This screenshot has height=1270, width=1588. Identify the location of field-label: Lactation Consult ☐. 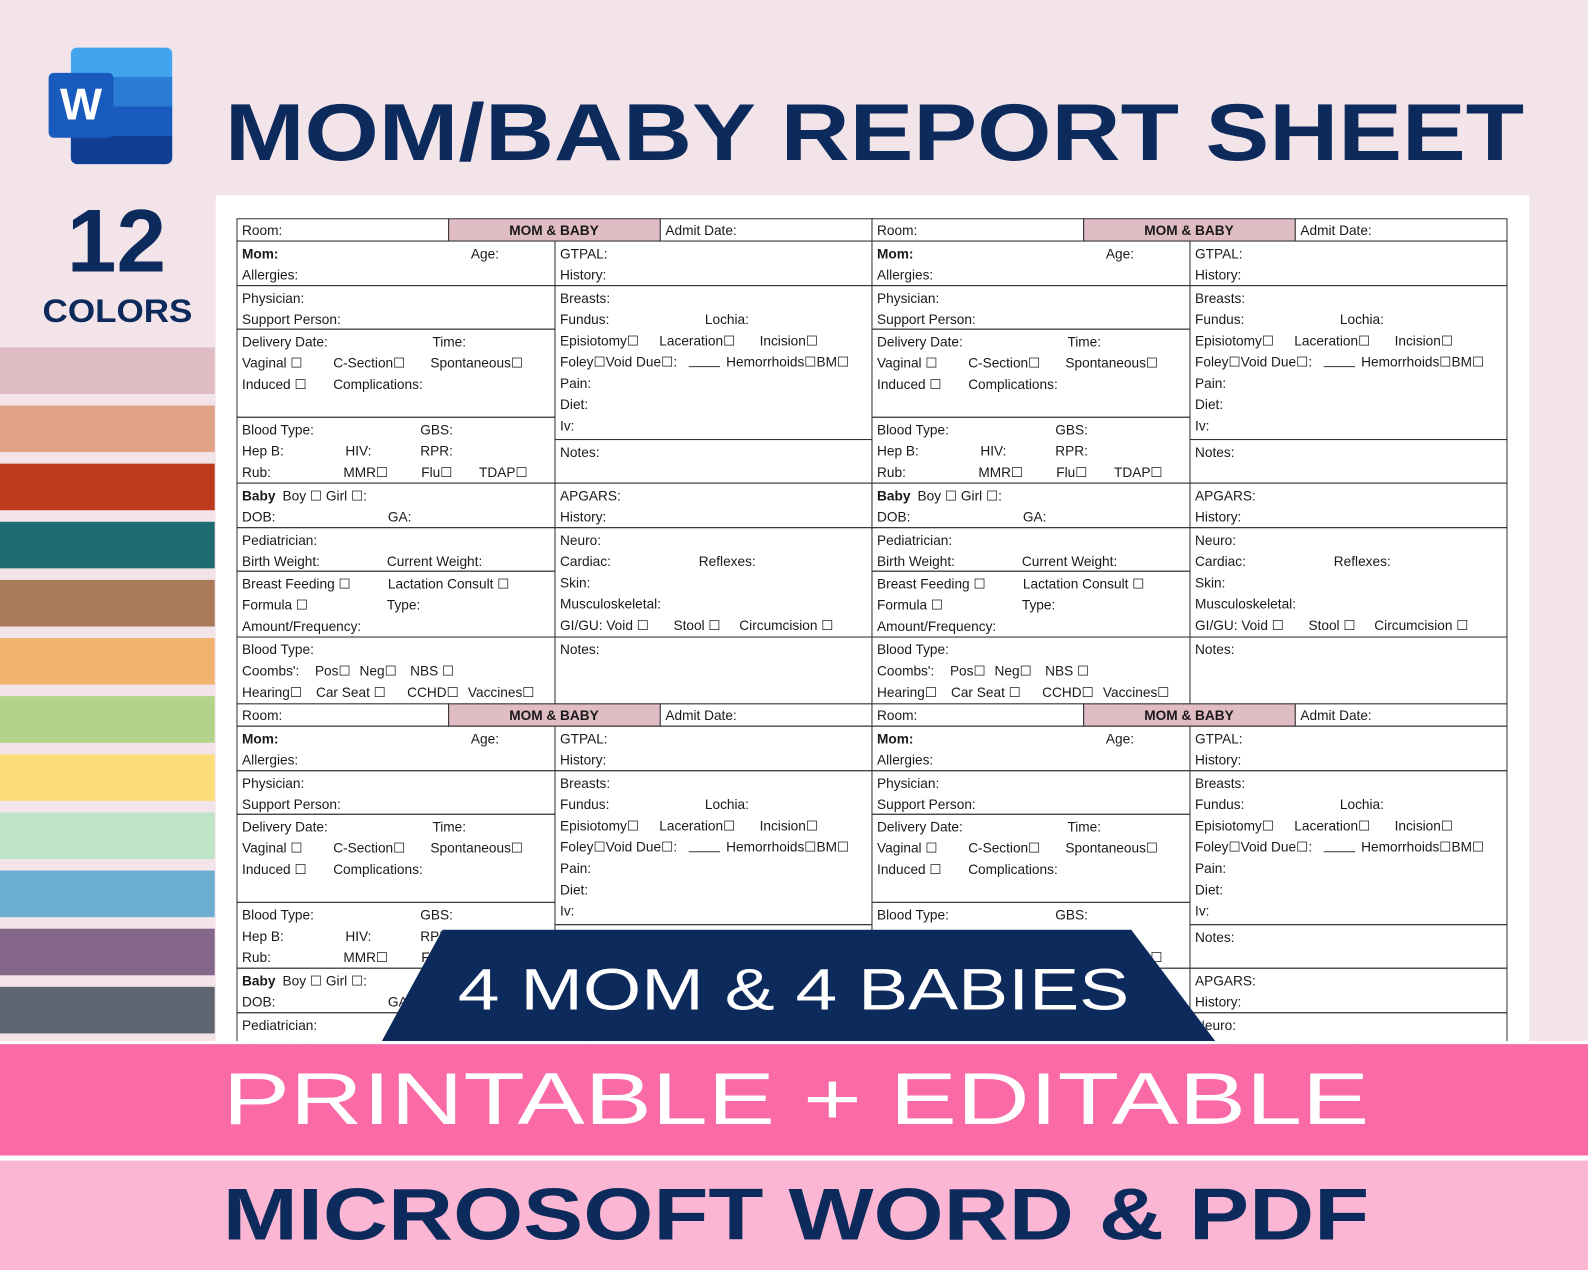
(1084, 583).